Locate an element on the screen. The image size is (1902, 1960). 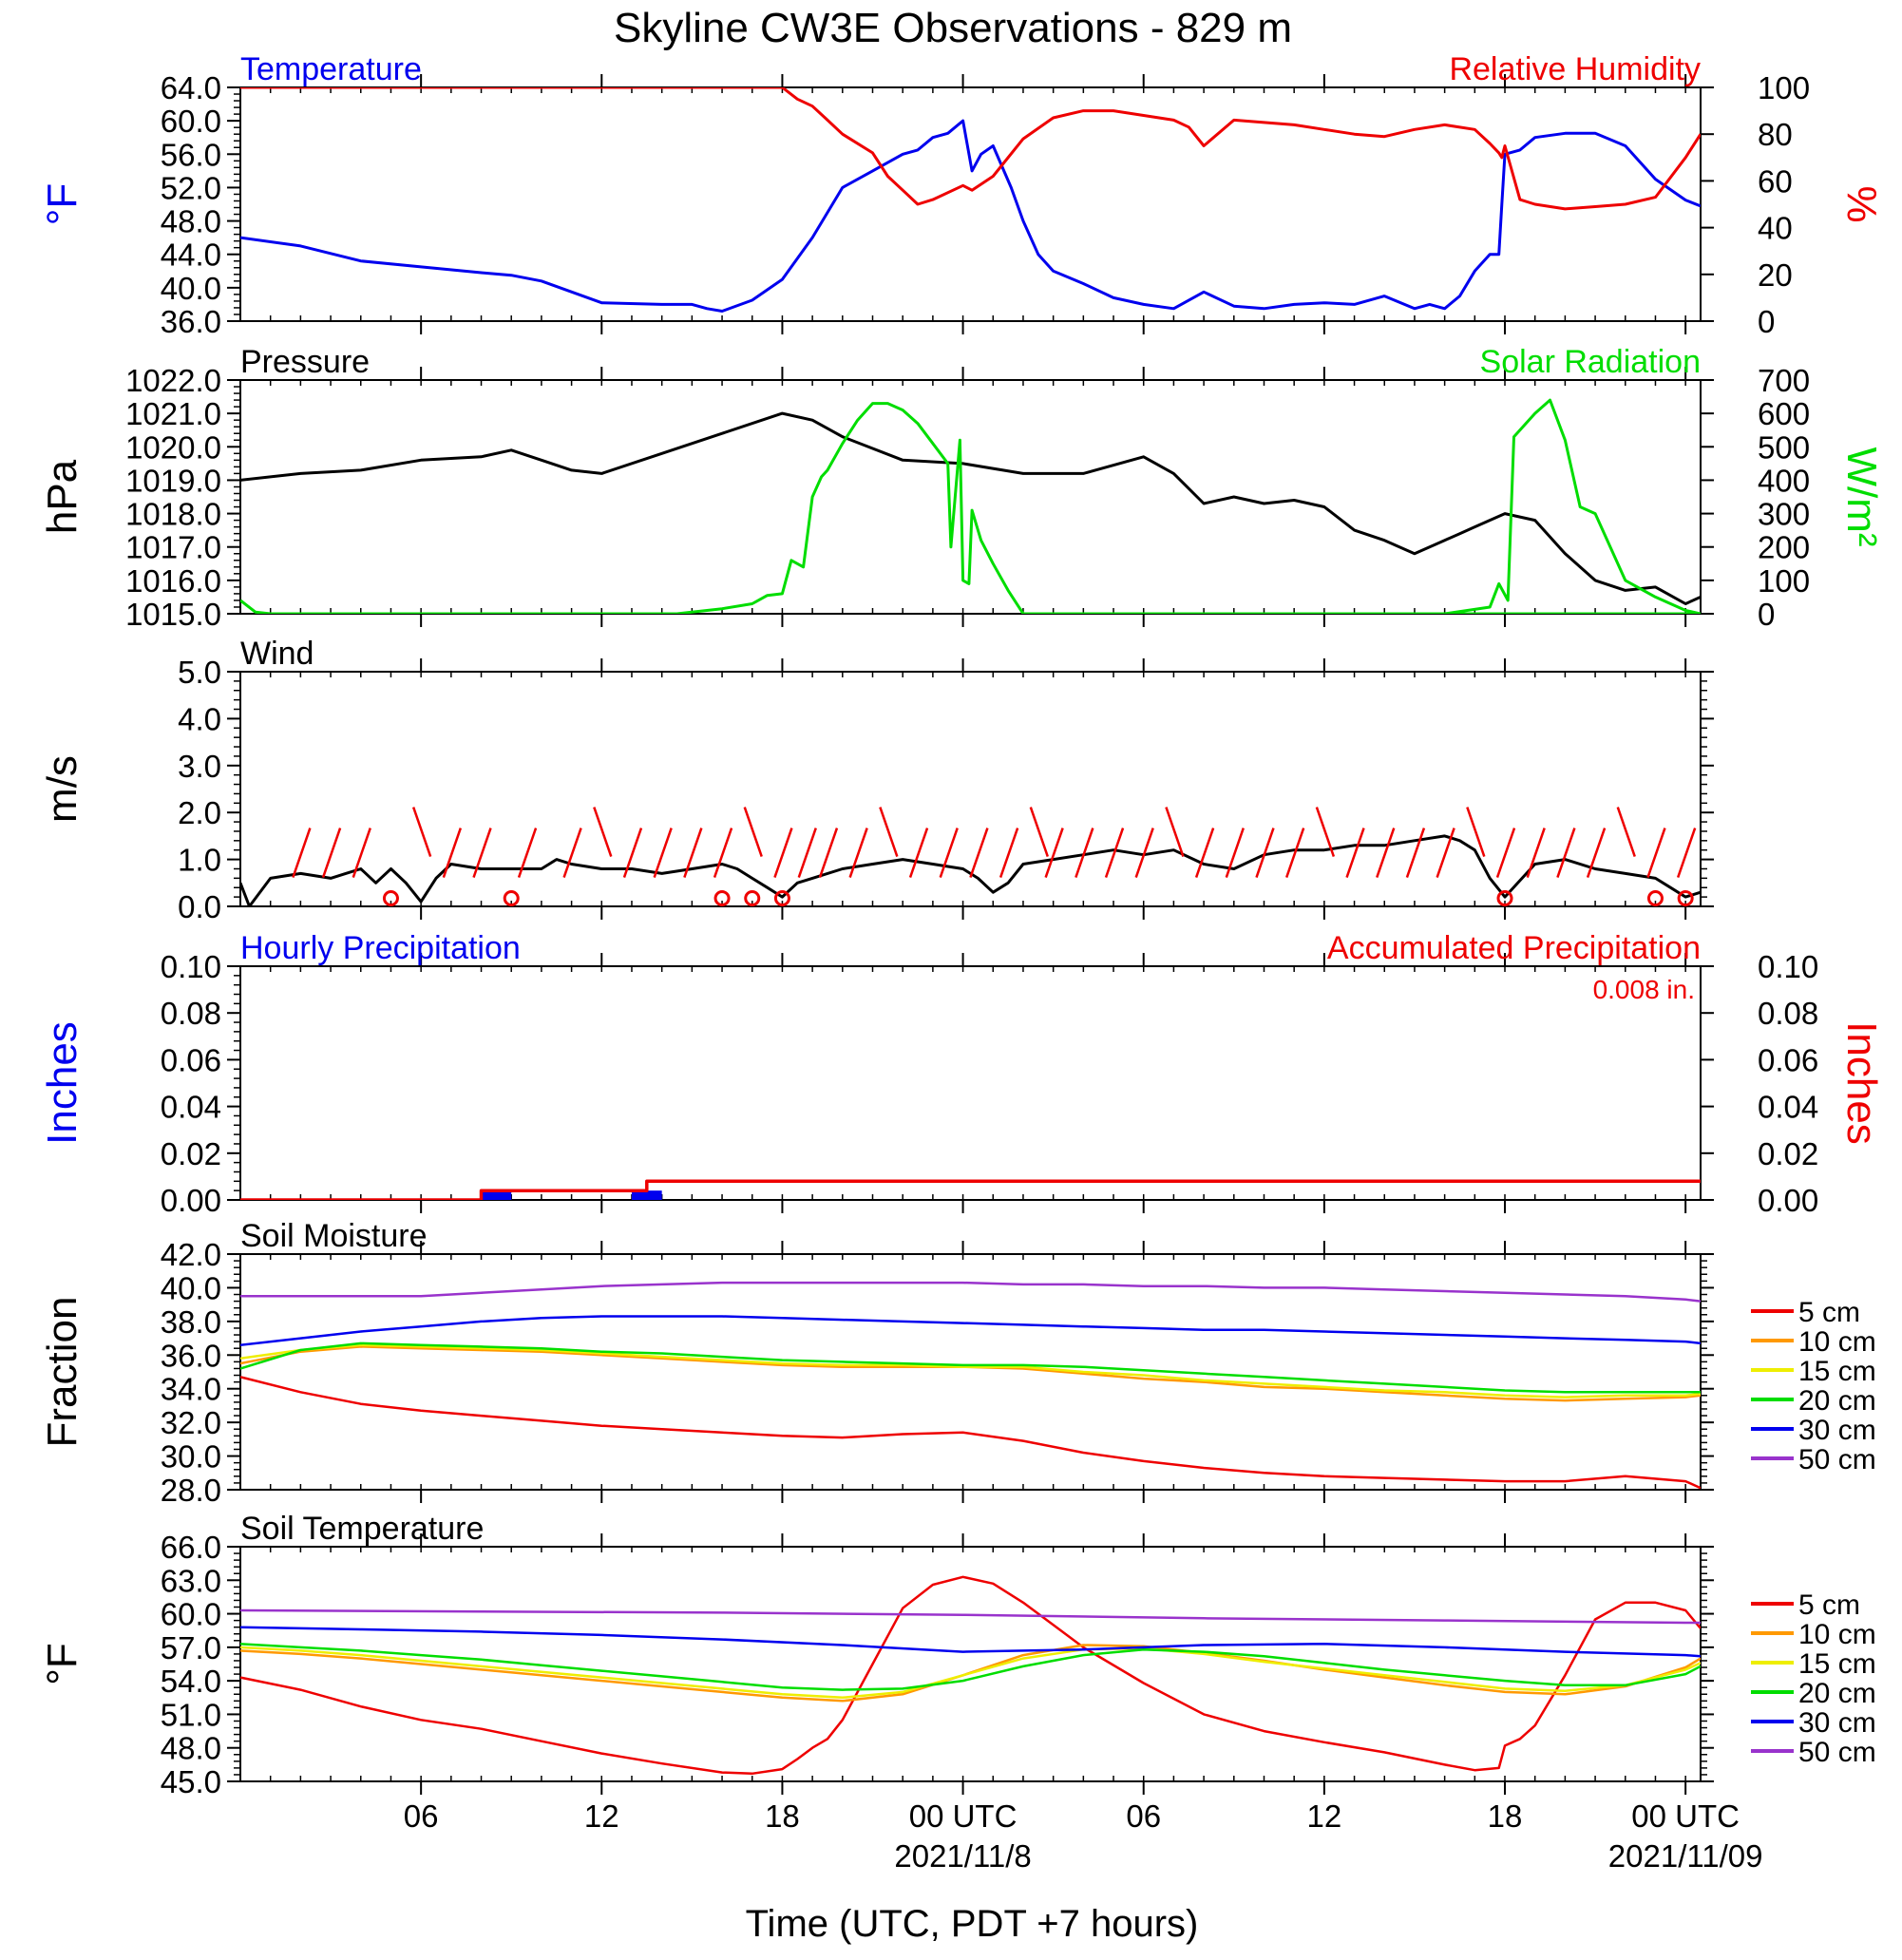
y-tick-label: 30.0 is located at coordinates (191, 1457).